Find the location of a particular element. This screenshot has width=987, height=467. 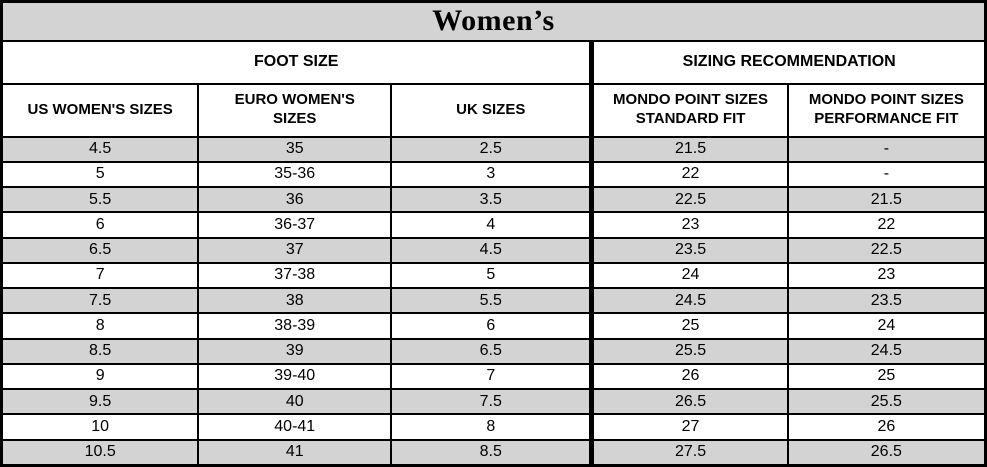

size-cell: 36-37 is located at coordinates (295, 225).